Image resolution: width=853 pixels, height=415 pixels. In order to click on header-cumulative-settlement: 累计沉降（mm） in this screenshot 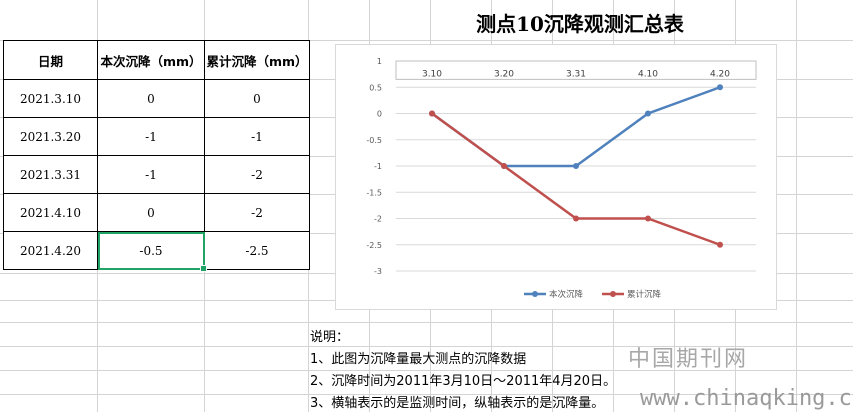, I will do `click(257, 60)`.